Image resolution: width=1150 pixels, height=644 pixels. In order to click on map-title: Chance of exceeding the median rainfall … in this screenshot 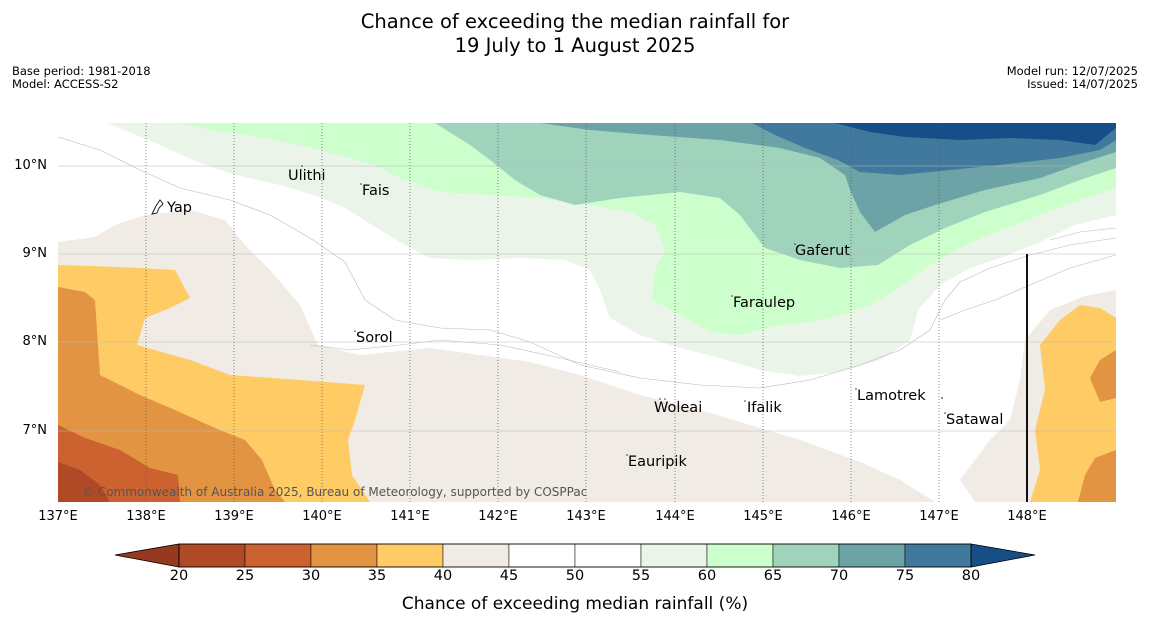, I will do `click(575, 34)`.